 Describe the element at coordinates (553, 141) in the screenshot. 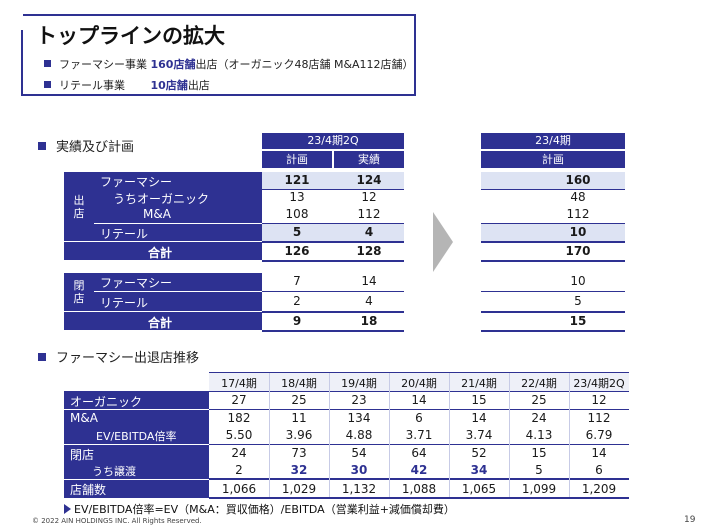

I see `period-header-right: 23/4期` at that location.